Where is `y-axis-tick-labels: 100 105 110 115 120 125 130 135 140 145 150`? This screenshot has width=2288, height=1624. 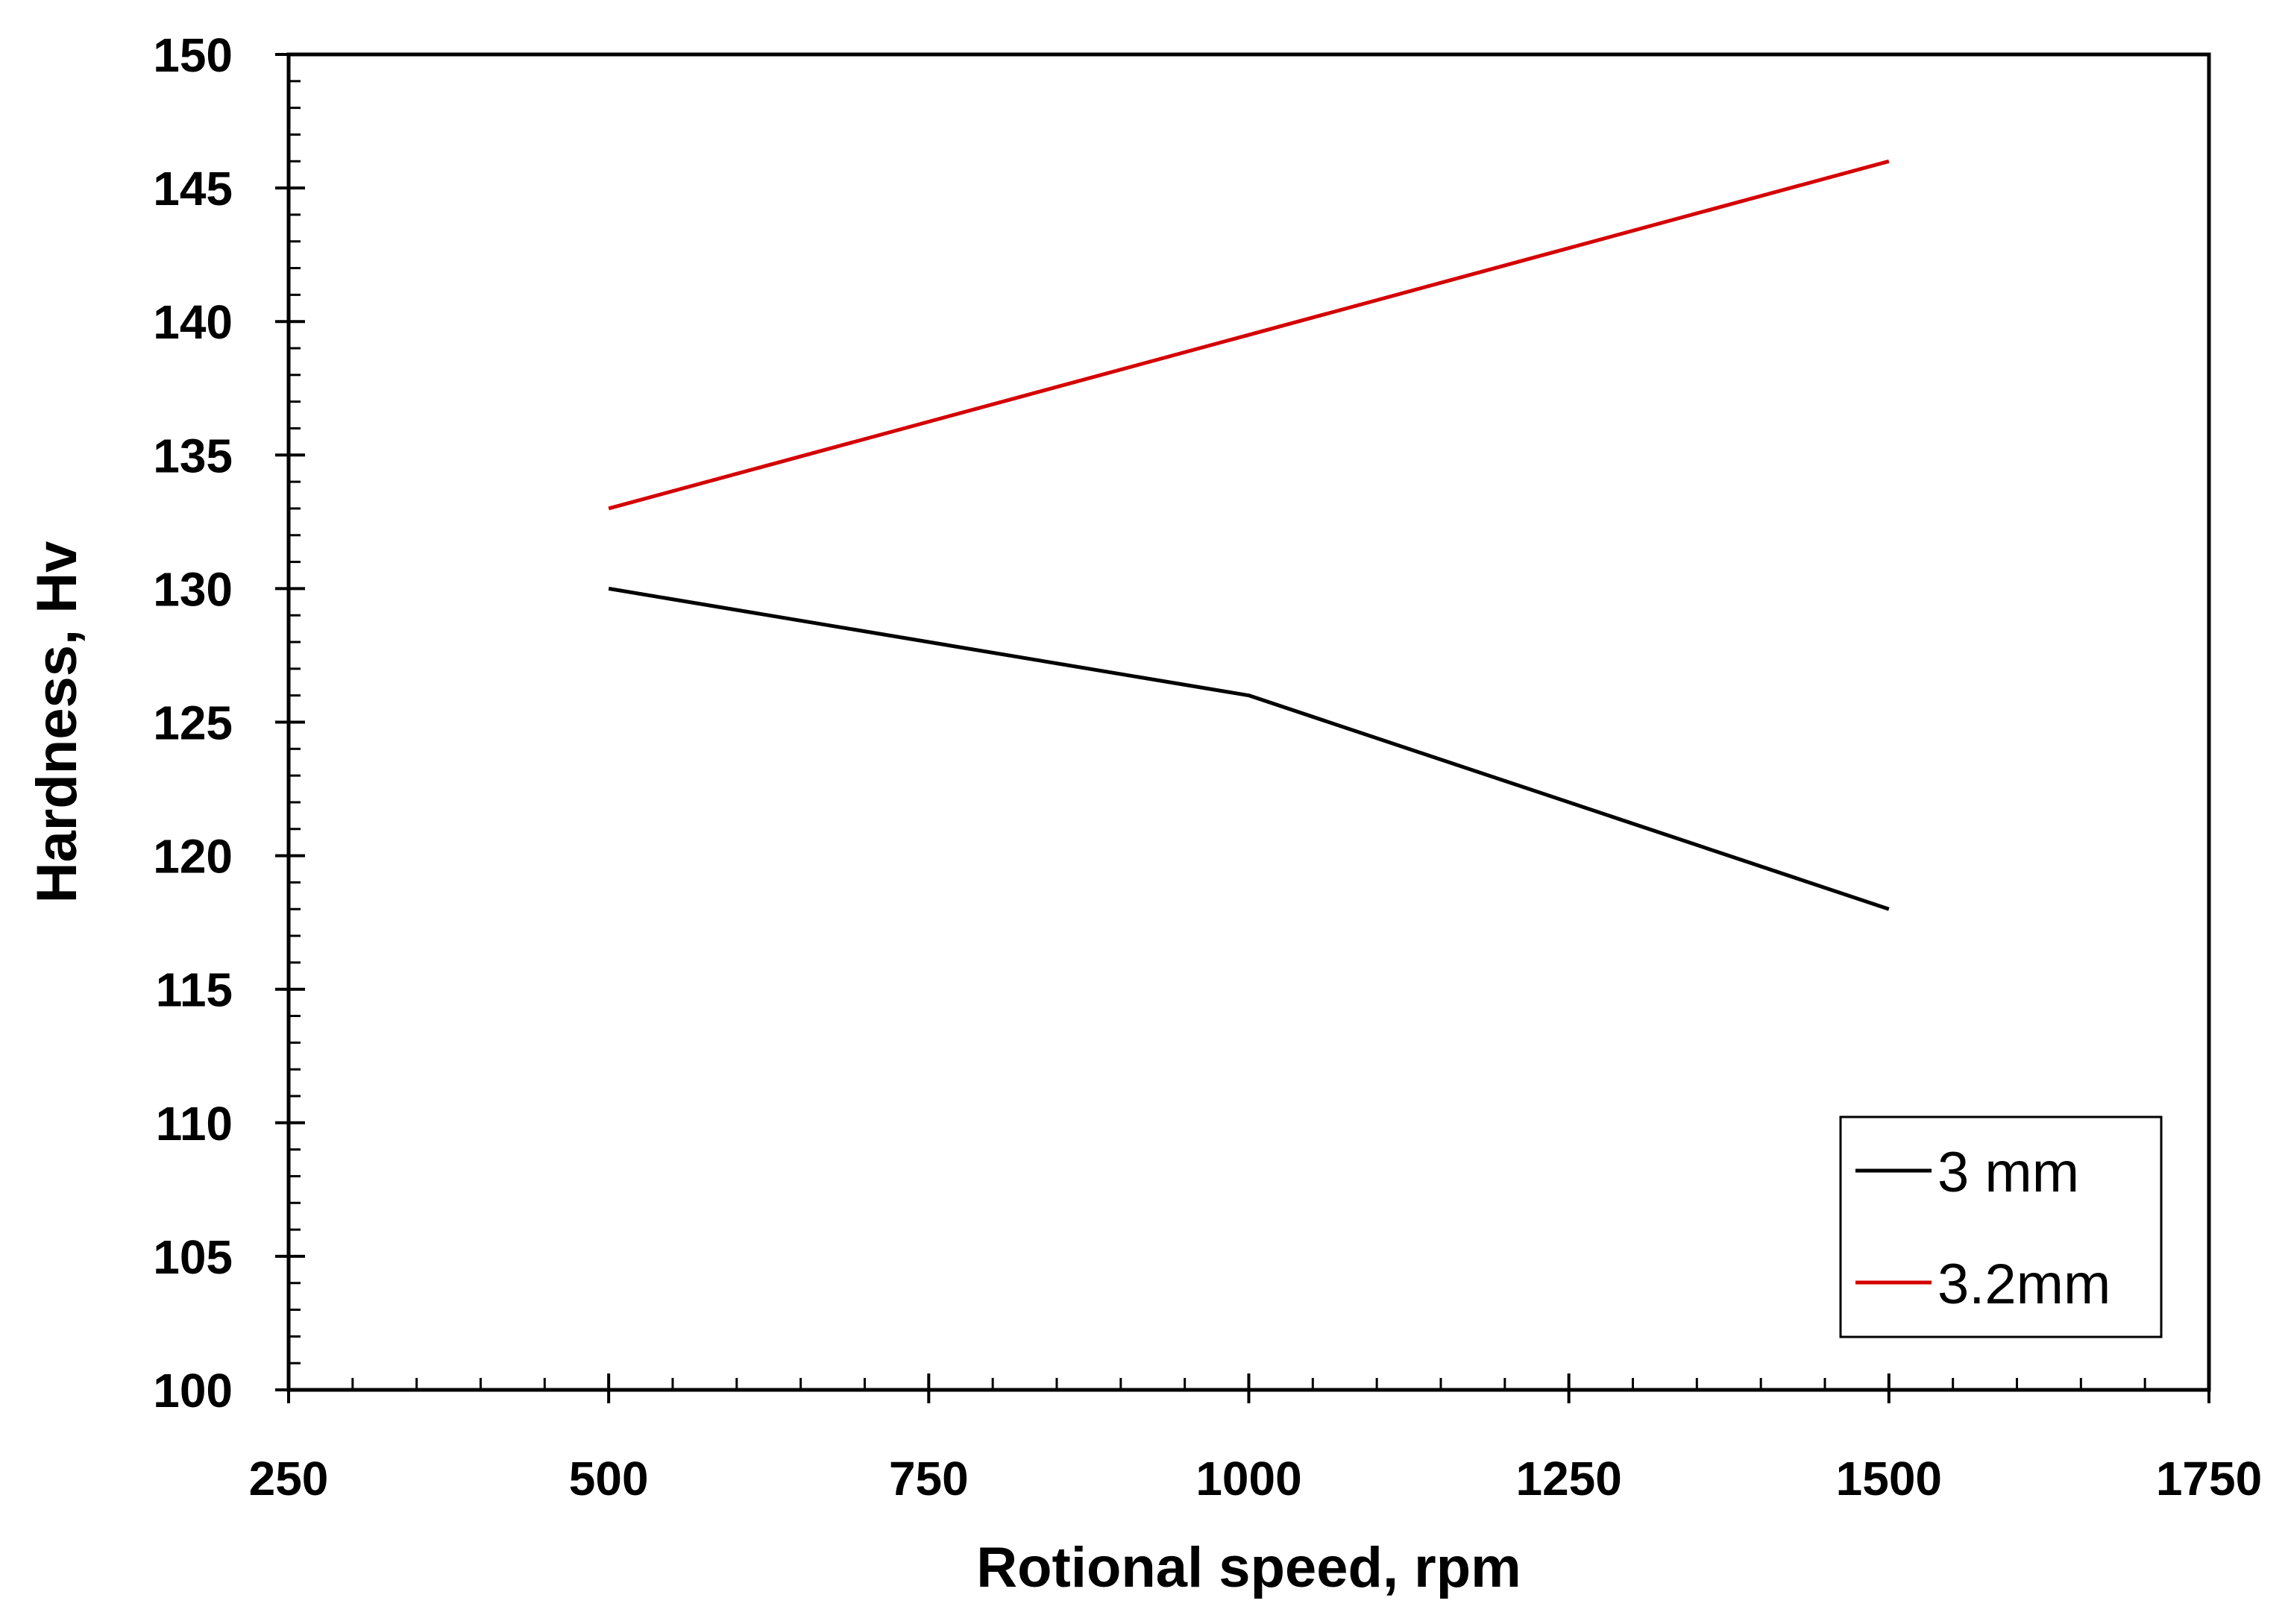 y-axis-tick-labels: 100 105 110 115 120 125 130 135 140 145 150 is located at coordinates (193, 722).